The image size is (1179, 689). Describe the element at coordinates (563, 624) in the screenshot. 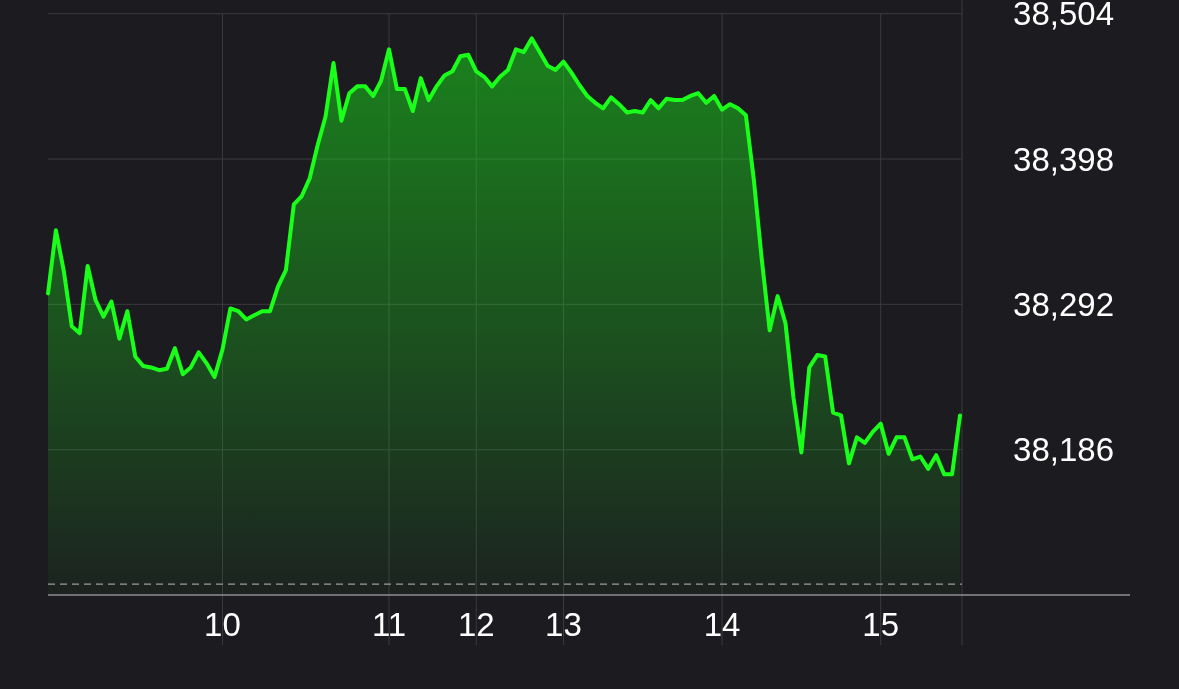

I see `x-tick-label: 13` at that location.